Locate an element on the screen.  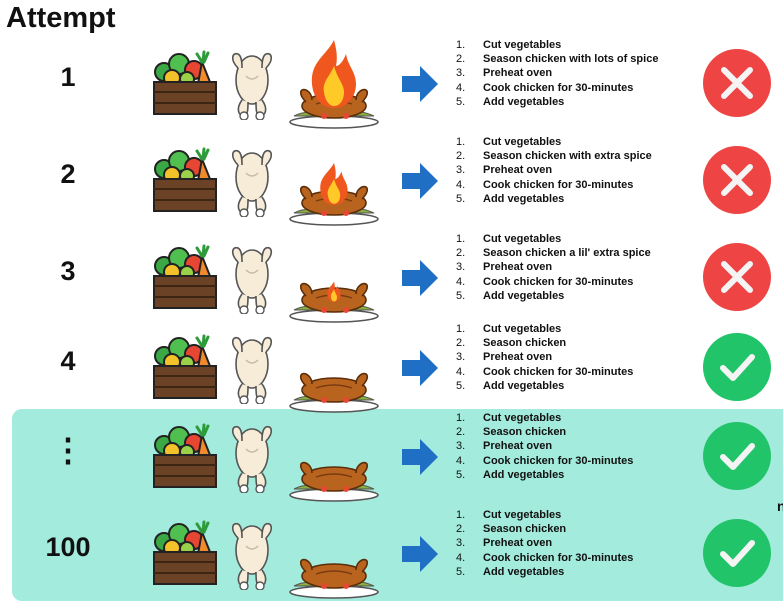
cropped-text: n is located at coordinates (780, 506).